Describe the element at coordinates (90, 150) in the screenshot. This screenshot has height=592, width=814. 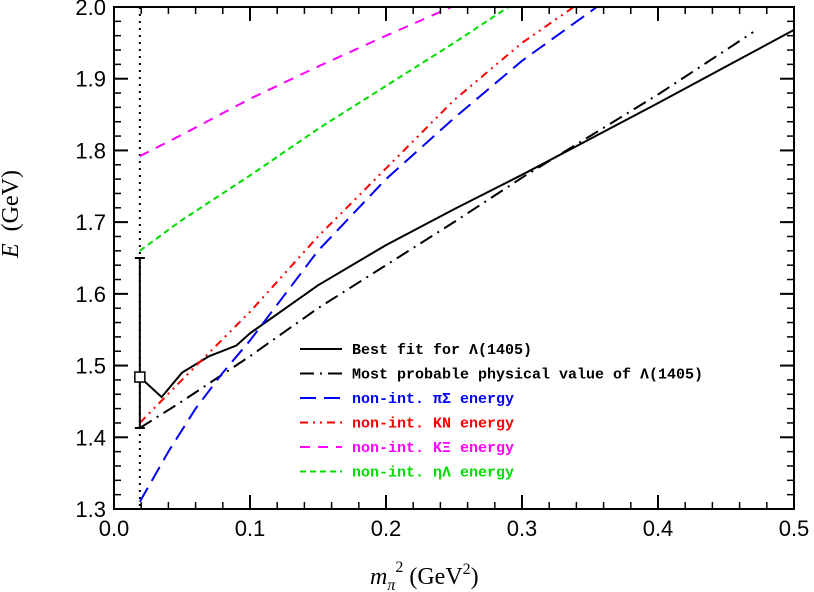
I see `y-tick-label: 1.8` at that location.